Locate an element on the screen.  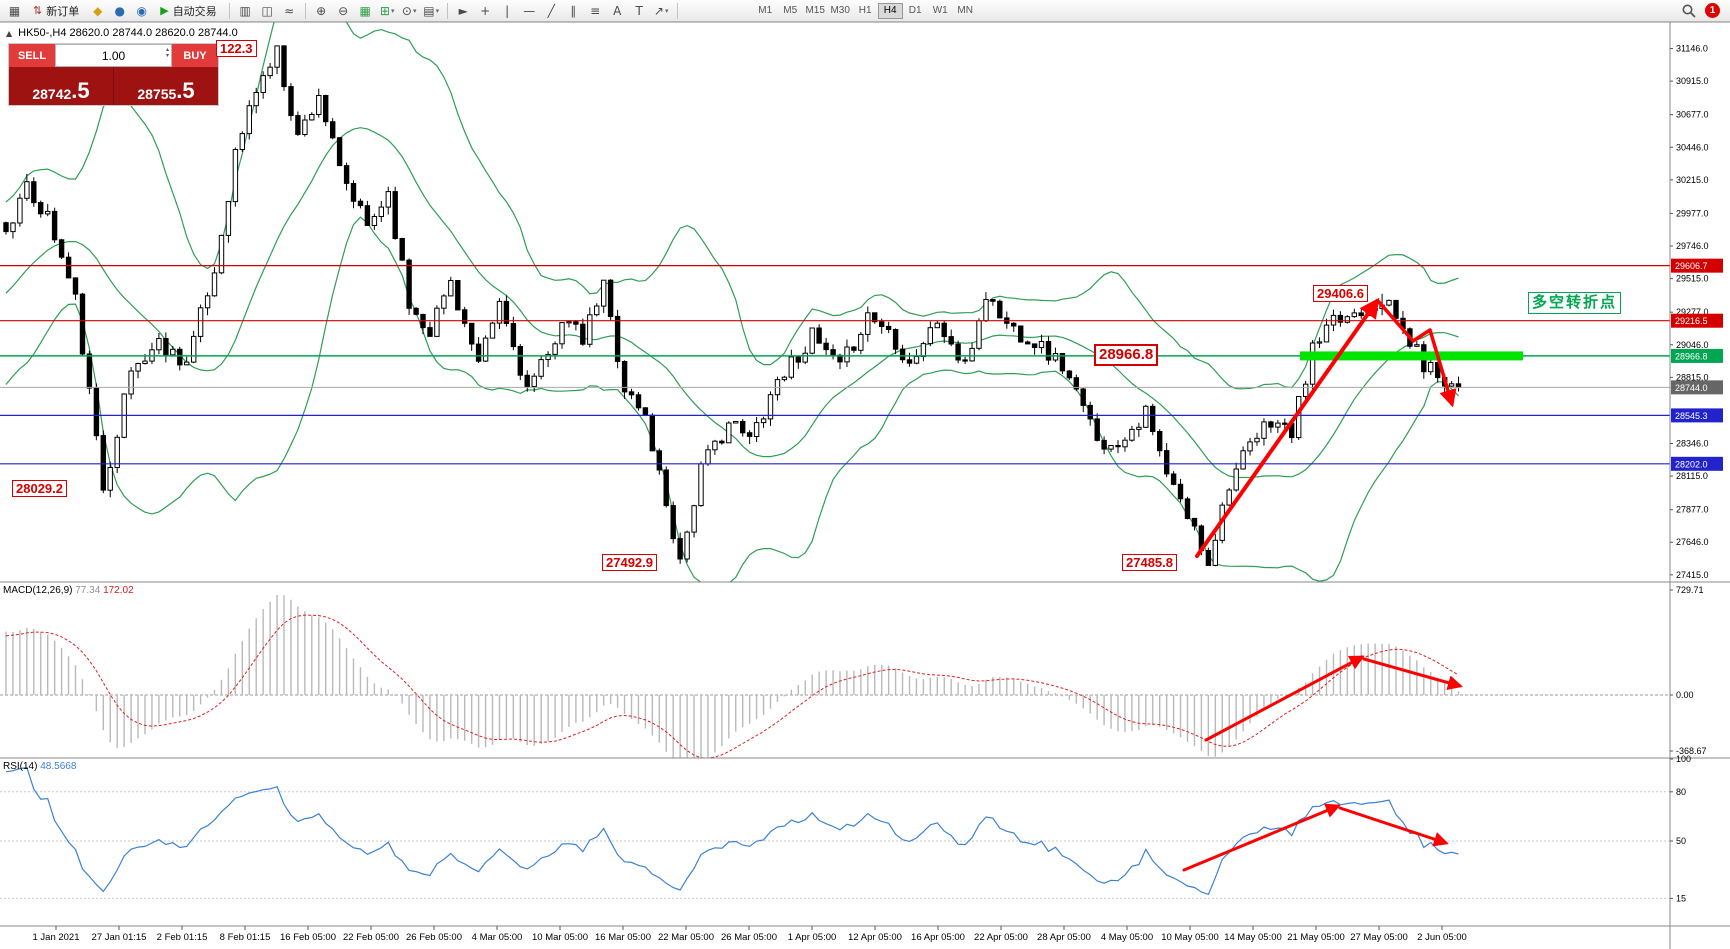
timeframe-M30: M30 is located at coordinates (840, 10).